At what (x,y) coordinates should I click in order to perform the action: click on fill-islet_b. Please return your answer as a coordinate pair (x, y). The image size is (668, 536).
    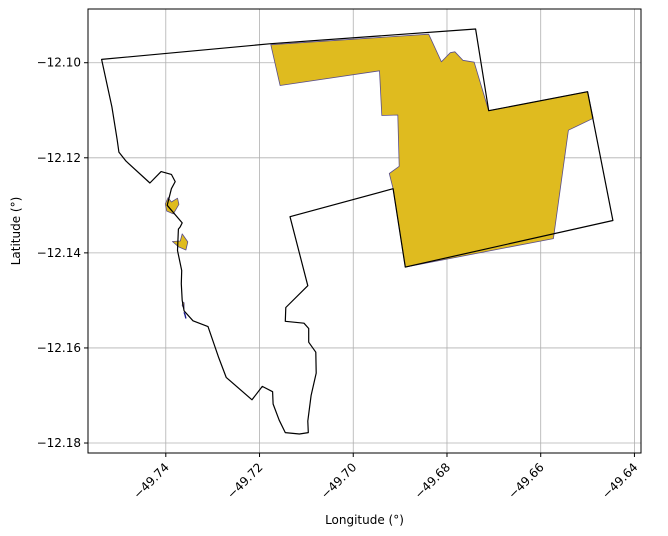
    Looking at the image, I should click on (180, 242).